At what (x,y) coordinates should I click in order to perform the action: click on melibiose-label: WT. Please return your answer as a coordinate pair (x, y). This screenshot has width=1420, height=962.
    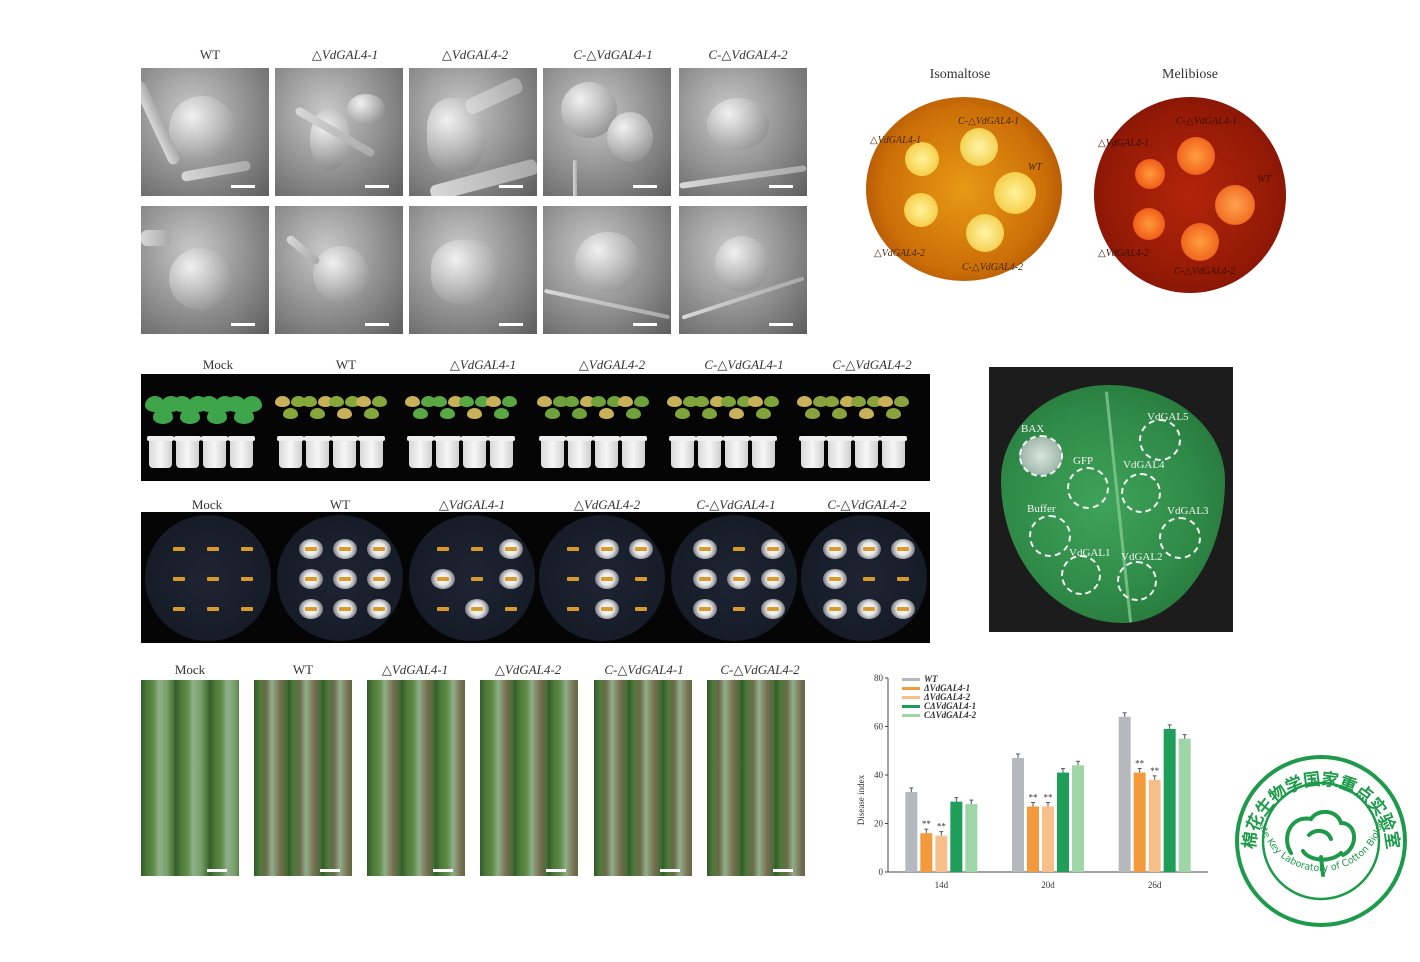
    Looking at the image, I should click on (1264, 179).